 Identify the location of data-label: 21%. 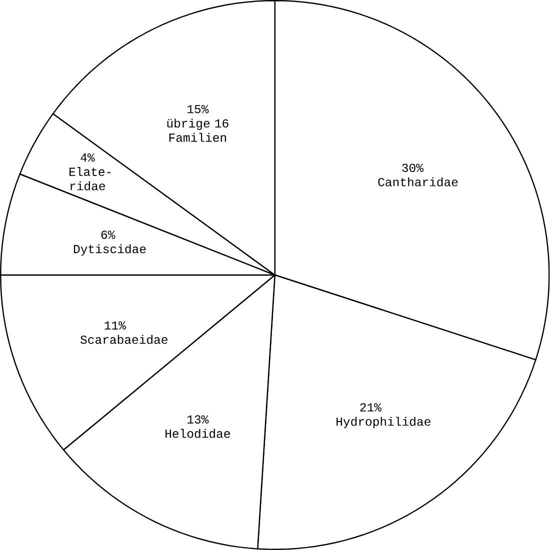
(371, 407).